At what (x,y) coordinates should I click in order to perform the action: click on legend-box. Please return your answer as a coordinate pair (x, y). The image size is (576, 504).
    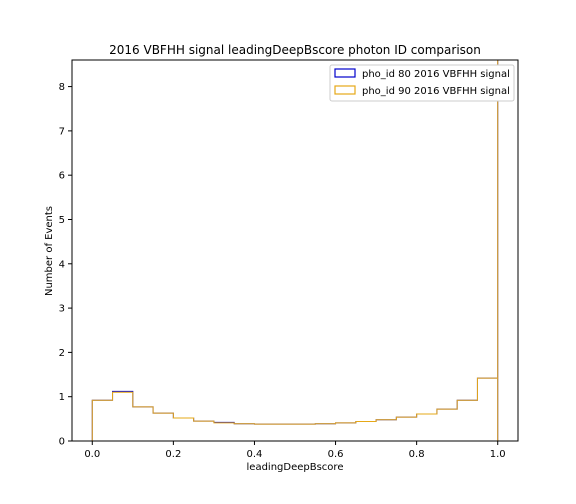
    Looking at the image, I should click on (422, 83).